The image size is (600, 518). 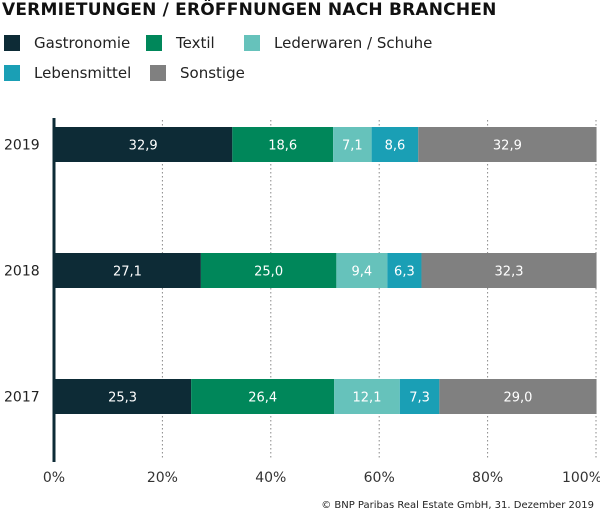 I want to click on data-label: 12,1, so click(x=367, y=398).